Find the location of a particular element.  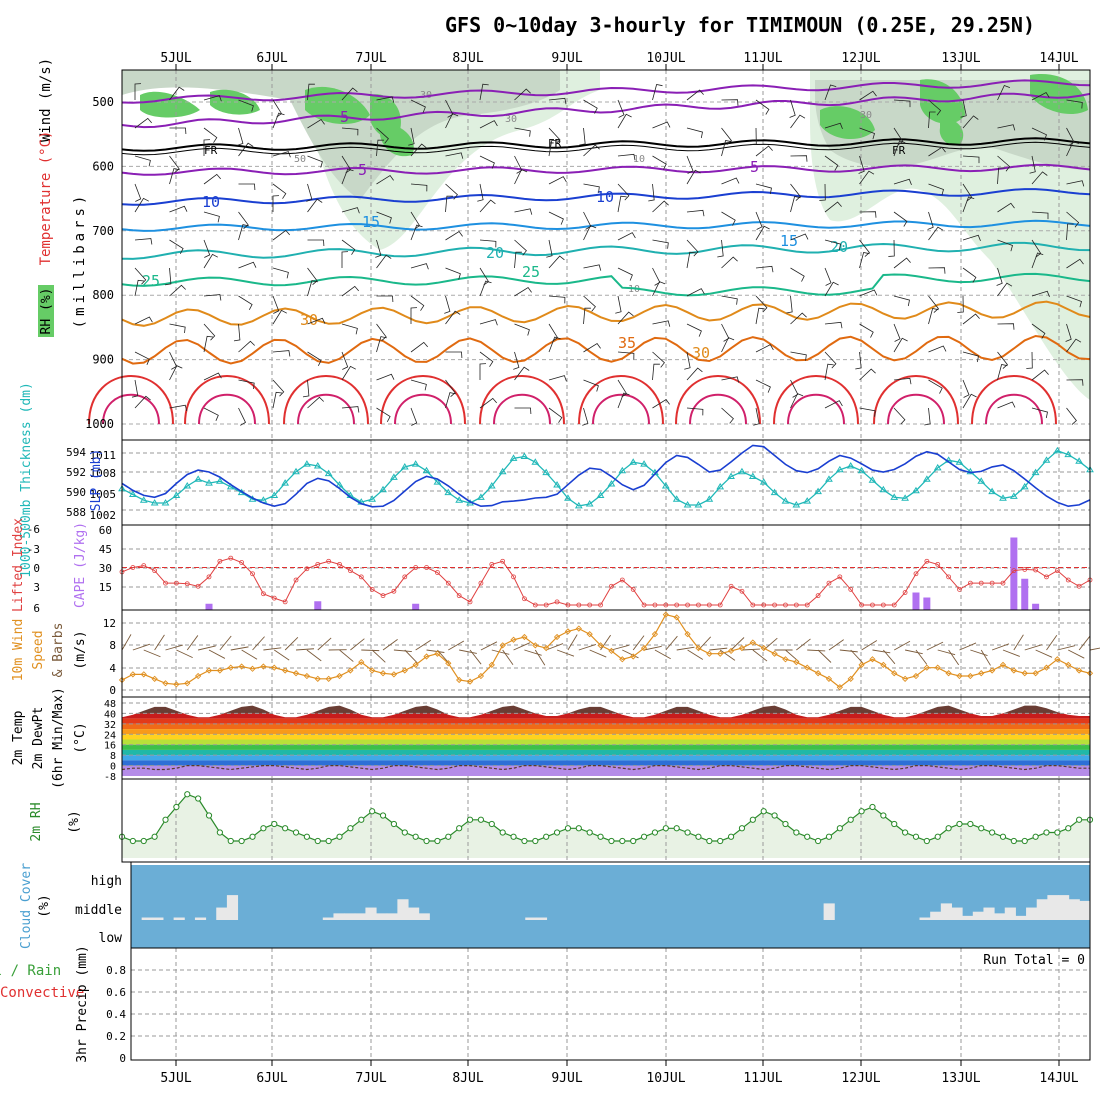

x-tick-label-top: 6JUL is located at coordinates (271, 58).